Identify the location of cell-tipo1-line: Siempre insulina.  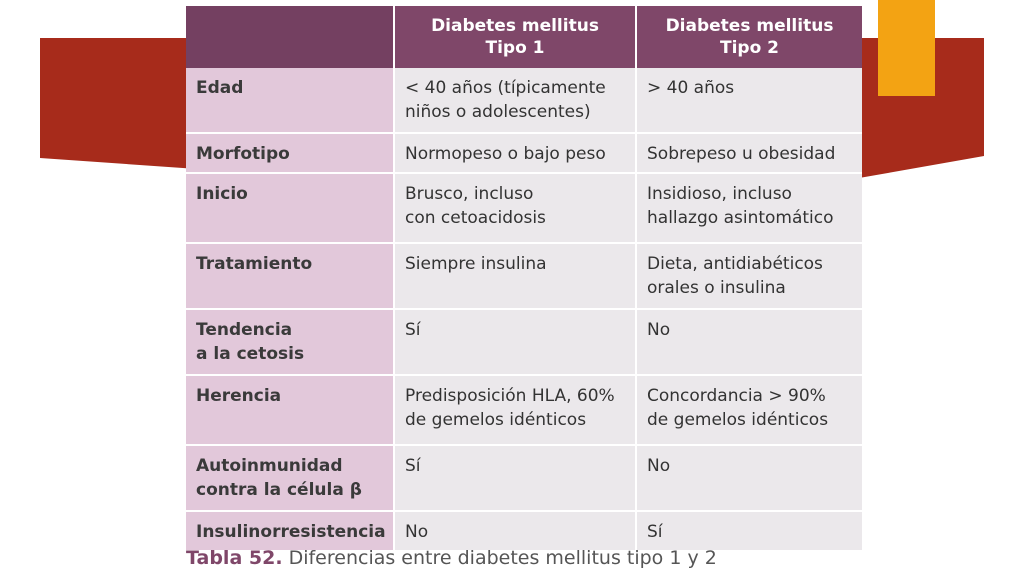
(476, 264).